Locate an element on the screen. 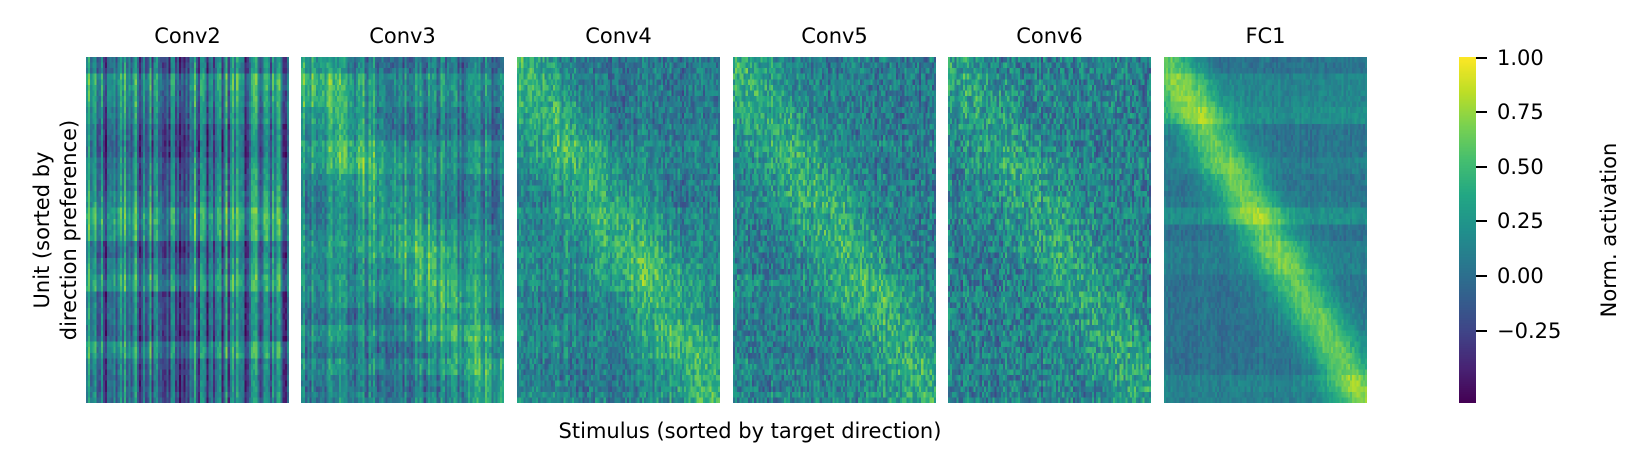  colorbar-tick-label-6: −0.25 is located at coordinates (1529, 331).